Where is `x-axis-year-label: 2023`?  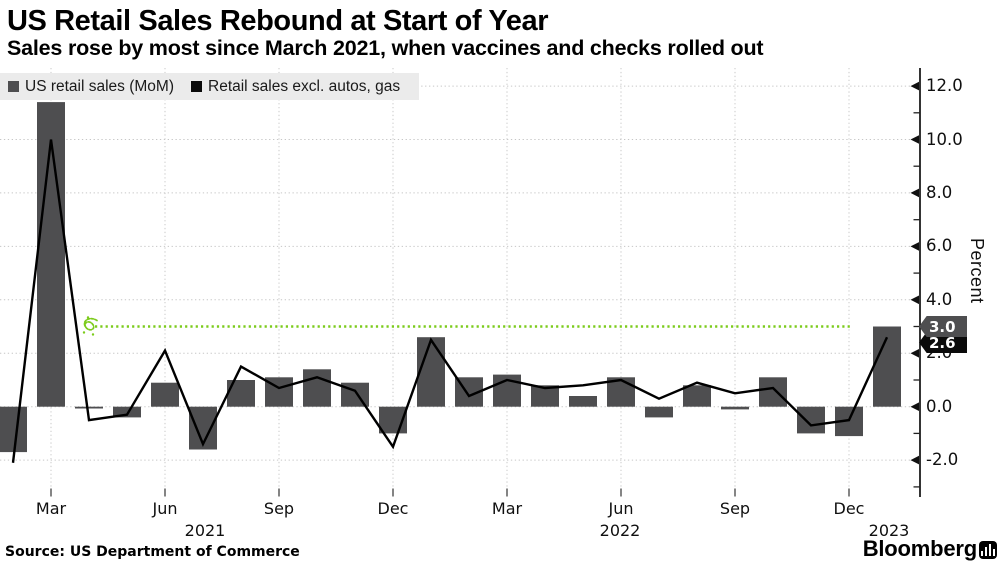 x-axis-year-label: 2023 is located at coordinates (889, 530).